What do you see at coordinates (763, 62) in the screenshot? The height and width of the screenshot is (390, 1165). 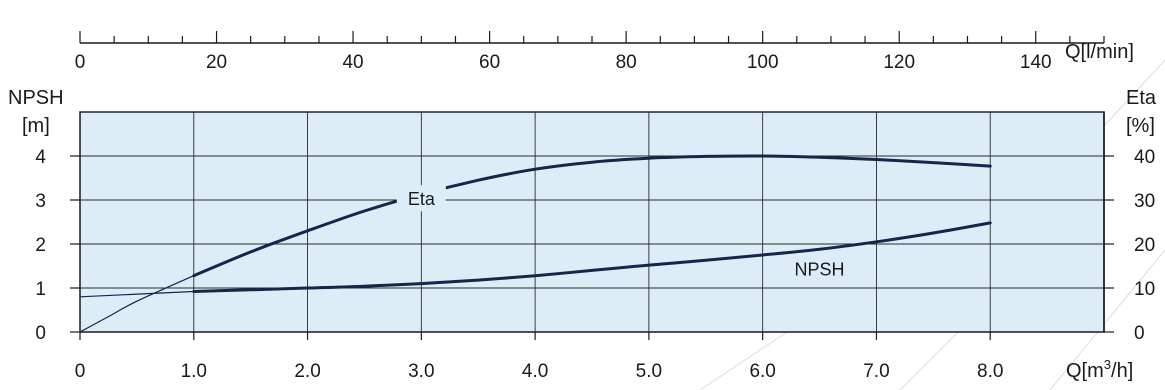 I see `top-tick-label: 100` at bounding box center [763, 62].